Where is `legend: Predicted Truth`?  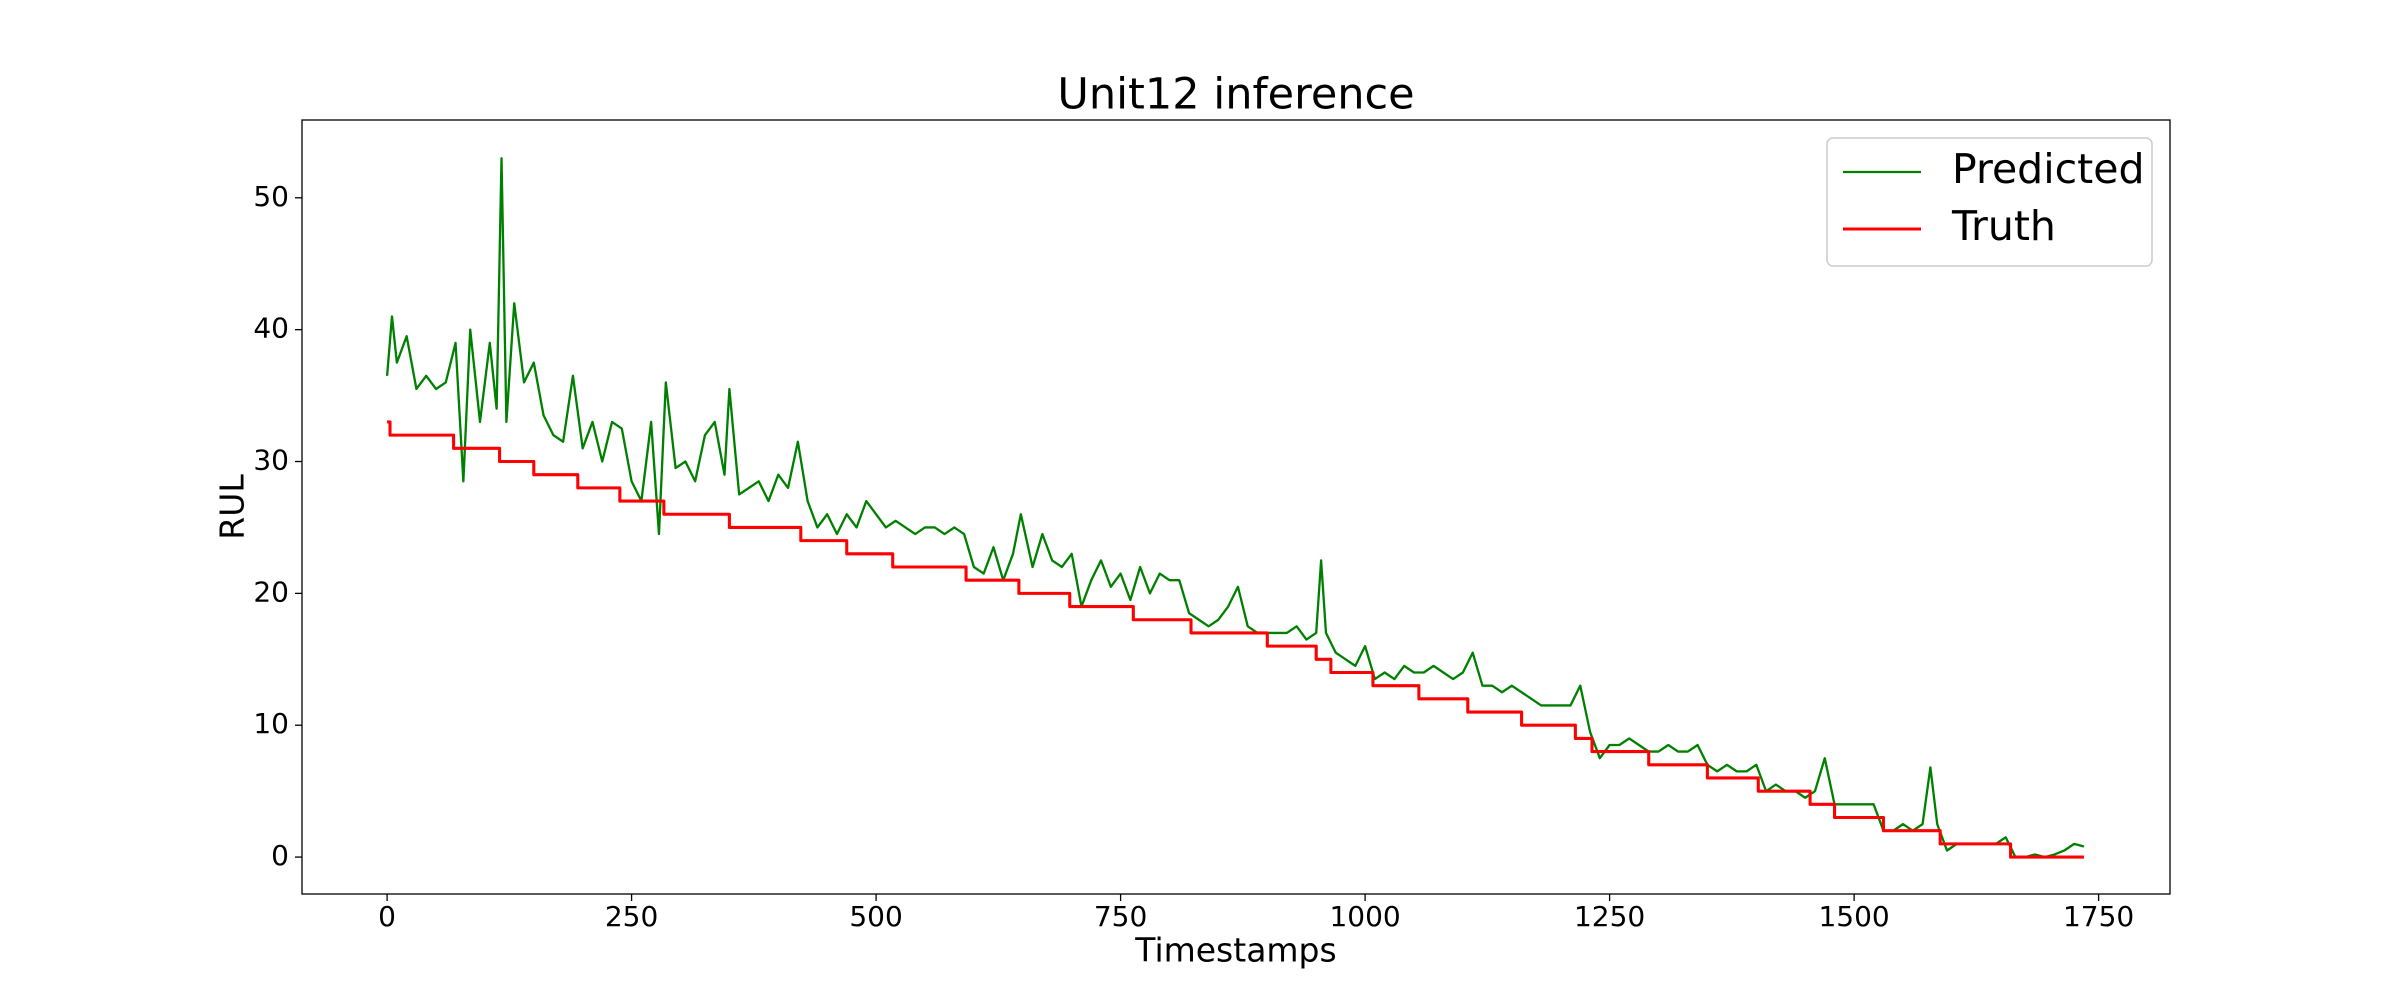
legend: Predicted Truth is located at coordinates (1989, 202).